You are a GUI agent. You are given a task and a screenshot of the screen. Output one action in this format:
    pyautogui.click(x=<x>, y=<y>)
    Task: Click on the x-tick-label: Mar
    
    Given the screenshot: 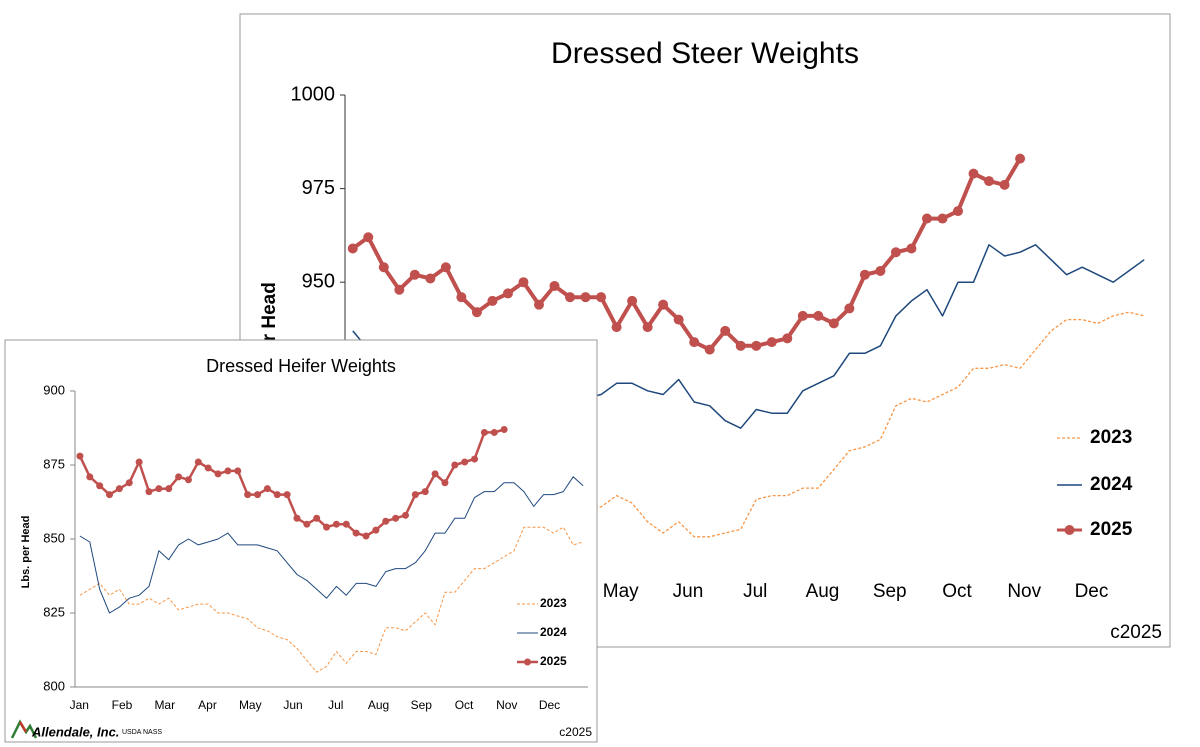 What is the action you would take?
    pyautogui.click(x=164, y=705)
    